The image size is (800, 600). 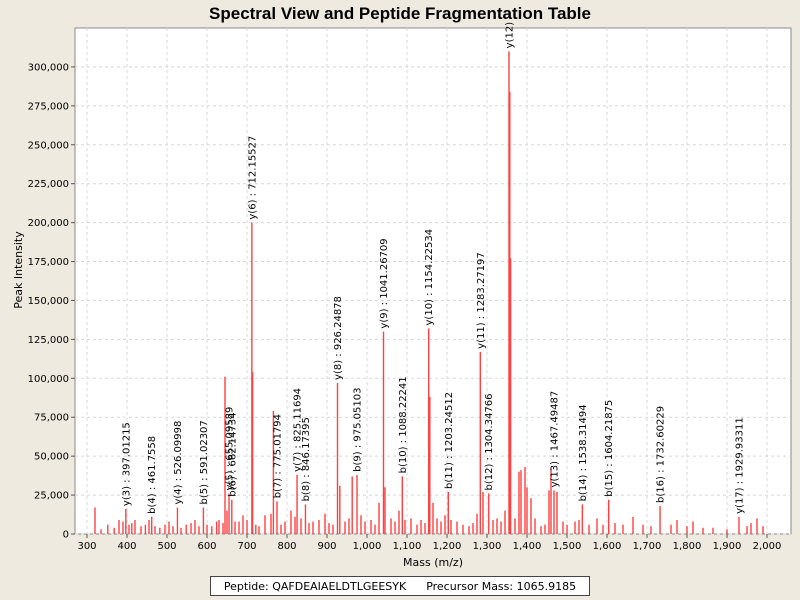 I want to click on x-tick-label: 1,700, so click(x=647, y=546).